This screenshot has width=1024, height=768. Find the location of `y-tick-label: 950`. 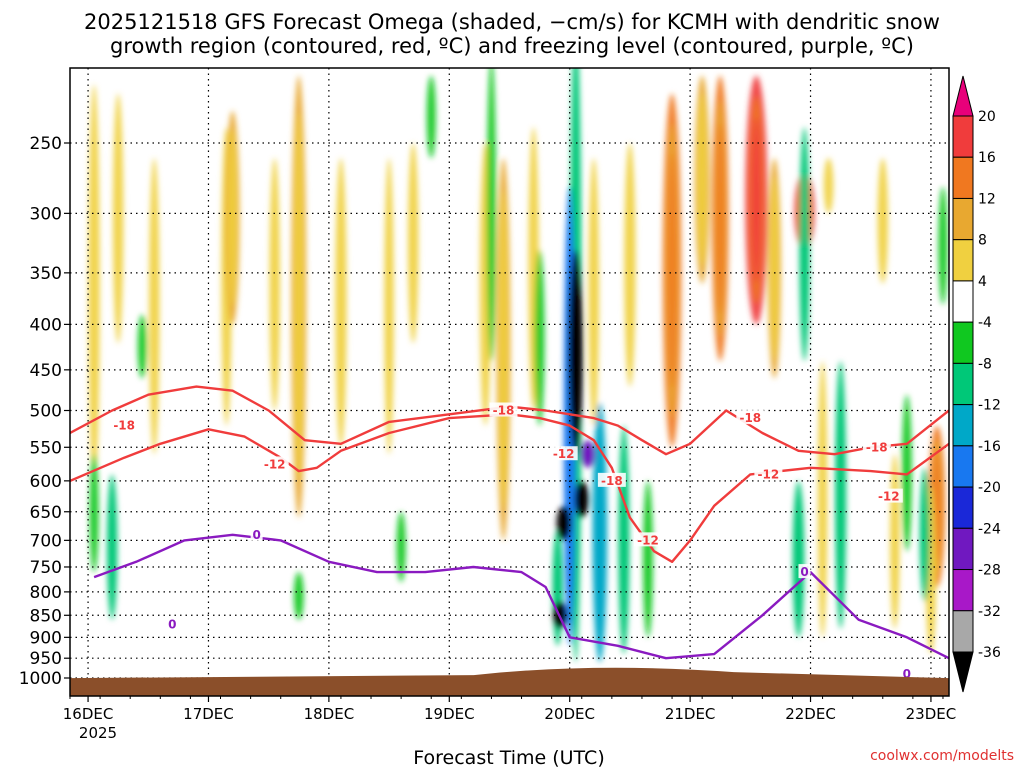

y-tick-label: 950 is located at coordinates (46, 659).